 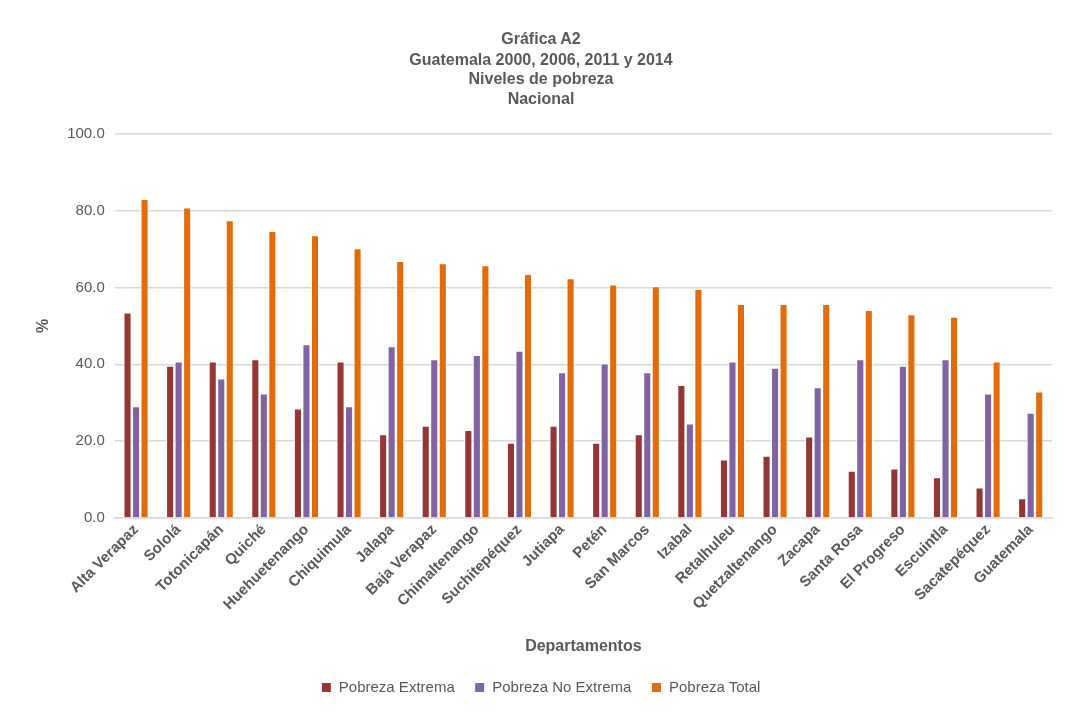 I want to click on chart-subtitle: Guatemala 2000, 2006, 2011 y 2014 Niveles de pobreza Nacional, so click(x=541, y=79).